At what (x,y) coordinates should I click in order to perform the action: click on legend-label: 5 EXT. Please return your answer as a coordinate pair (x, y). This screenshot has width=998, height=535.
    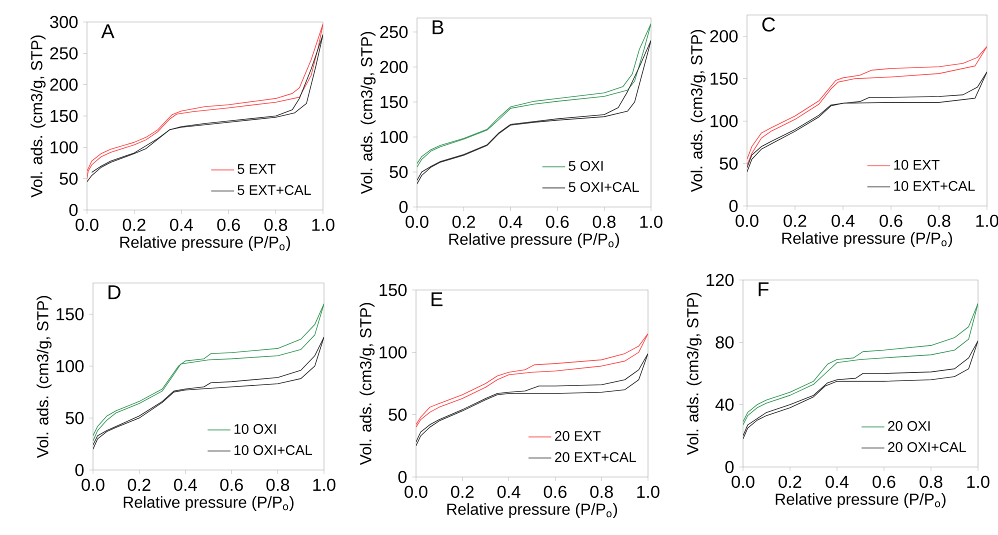
    Looking at the image, I should click on (257, 169).